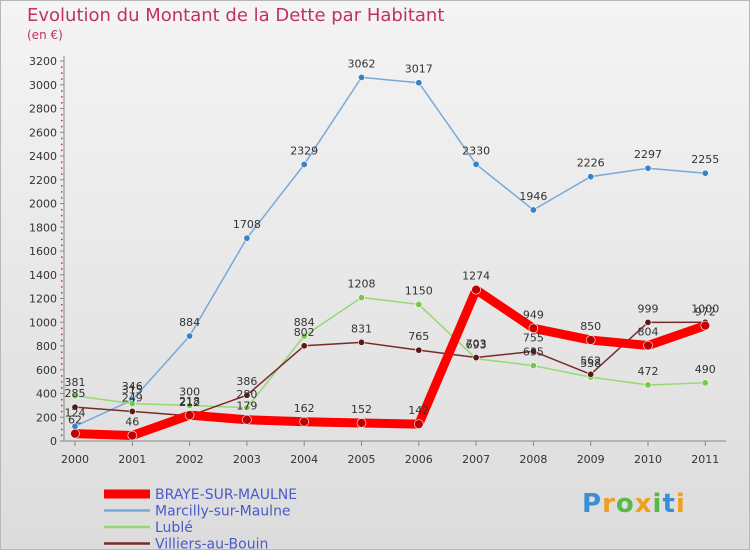 This screenshot has width=750, height=551. I want to click on data-label-braye-sur-maulne: 142, so click(418, 410).